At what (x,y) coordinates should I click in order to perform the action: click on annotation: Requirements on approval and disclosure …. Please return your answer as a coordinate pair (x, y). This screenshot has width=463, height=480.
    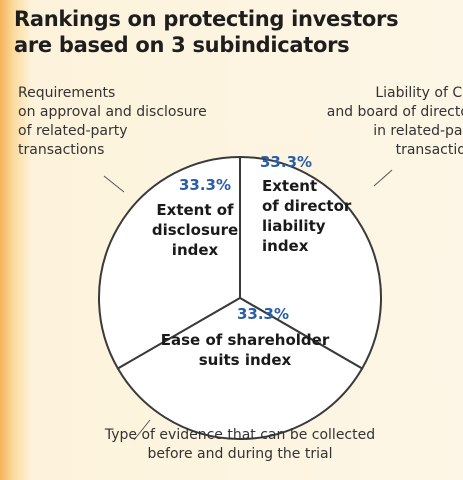
    Looking at the image, I should click on (112, 121).